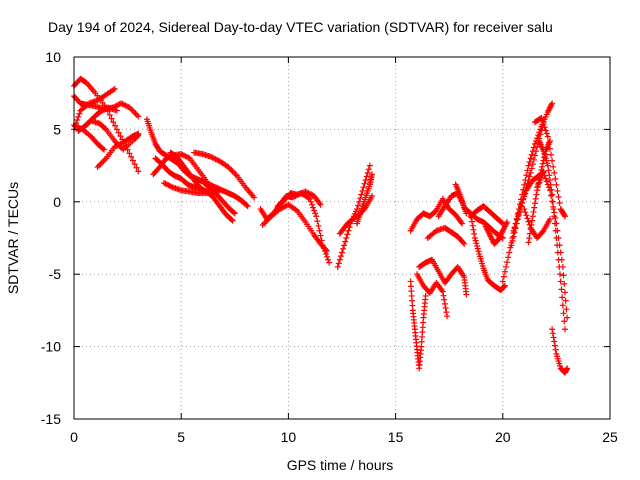 This screenshot has width=640, height=480. Describe the element at coordinates (503, 437) in the screenshot. I see `x-tick-label: 20` at that location.